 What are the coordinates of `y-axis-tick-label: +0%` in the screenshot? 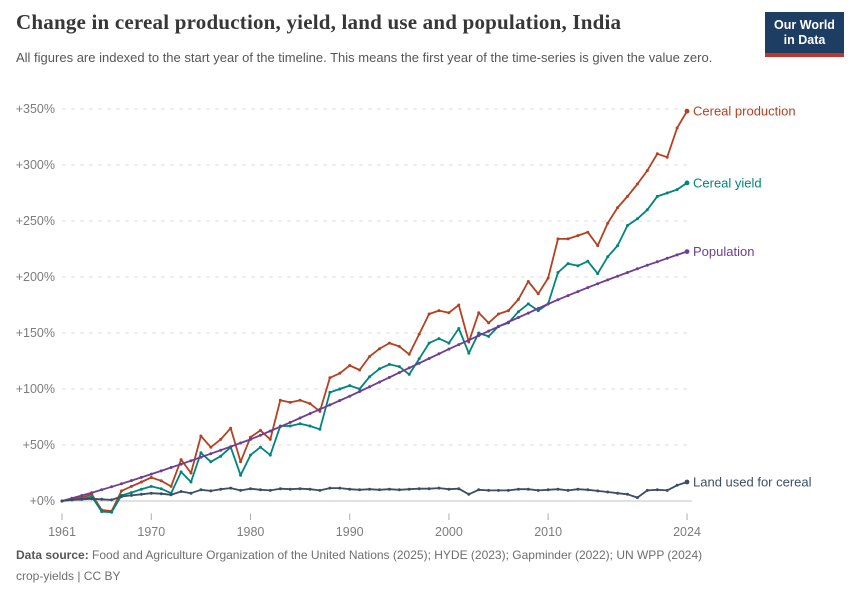 It's located at (42, 501).